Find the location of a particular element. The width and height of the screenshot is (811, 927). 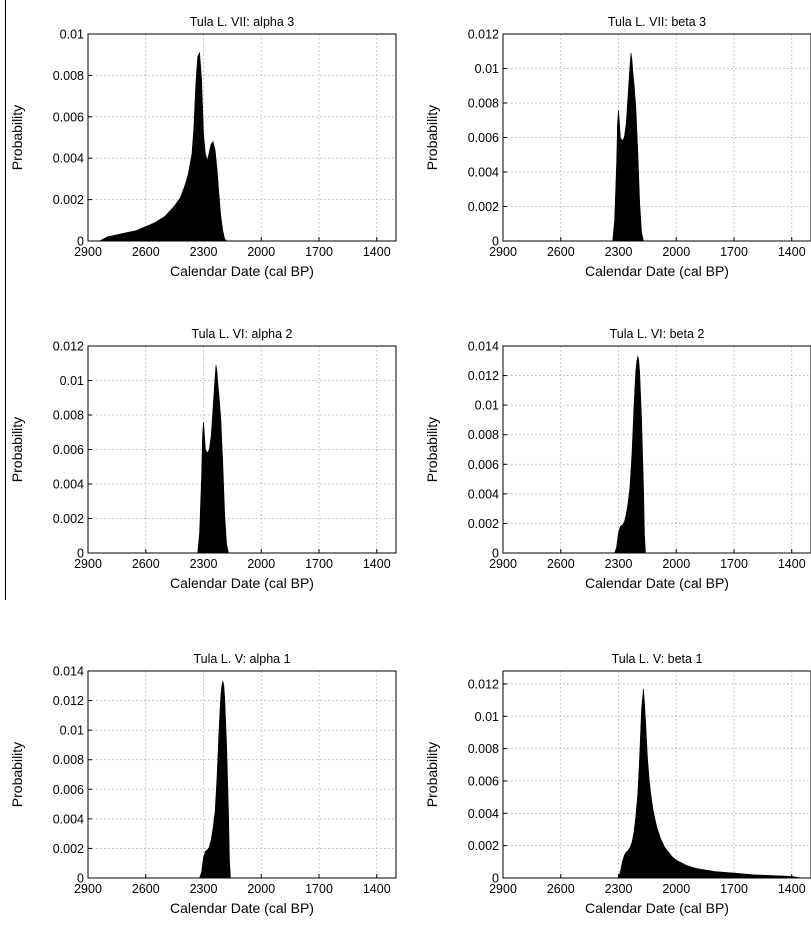

chart-title: Tula L. VII: alpha 3 is located at coordinates (242, 22).